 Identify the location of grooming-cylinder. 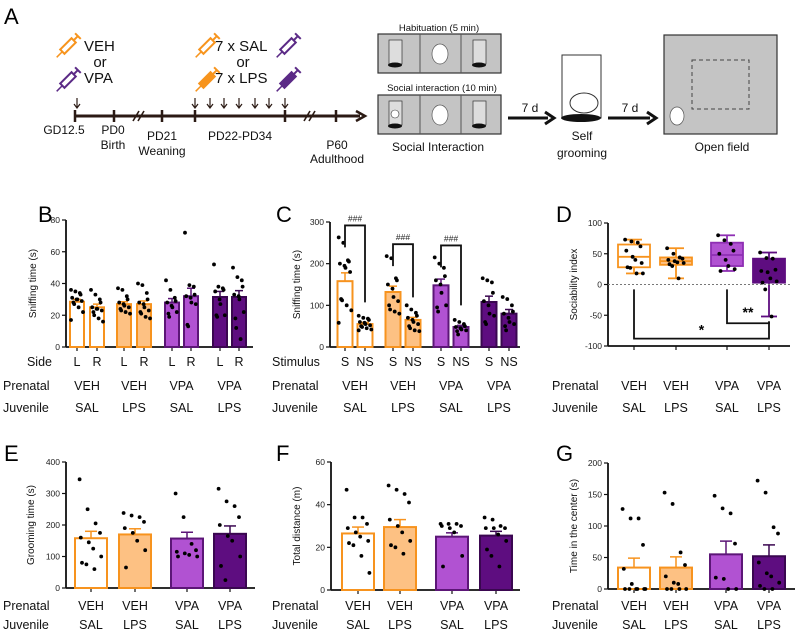
(581, 88).